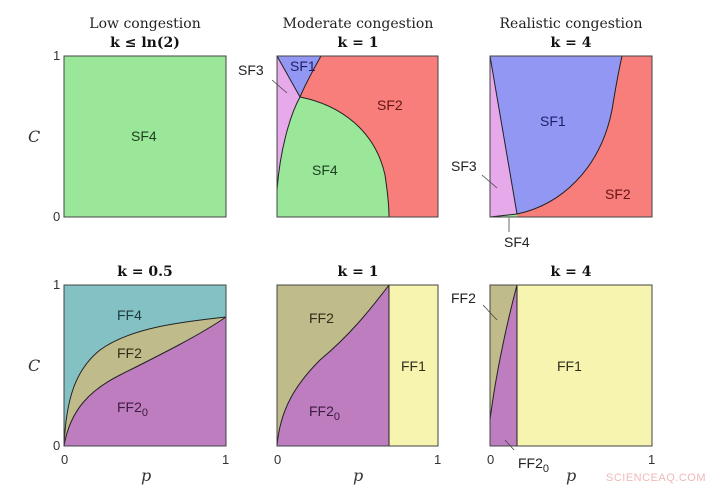 This screenshot has width=720, height=492. What do you see at coordinates (325, 413) in the screenshot?
I see `label-FF2-0-p5: FF20` at bounding box center [325, 413].